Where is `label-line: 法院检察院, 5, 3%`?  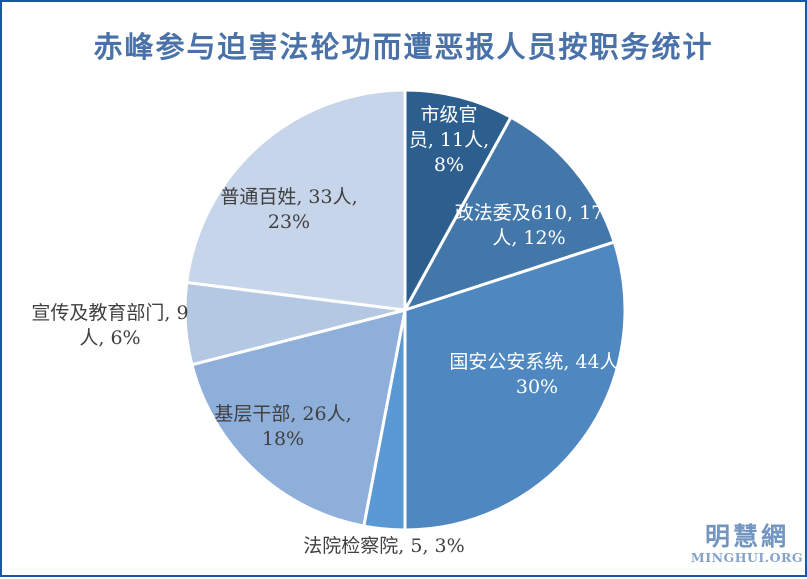
label-line: 法院检察院, 5, 3% is located at coordinates (384, 546).